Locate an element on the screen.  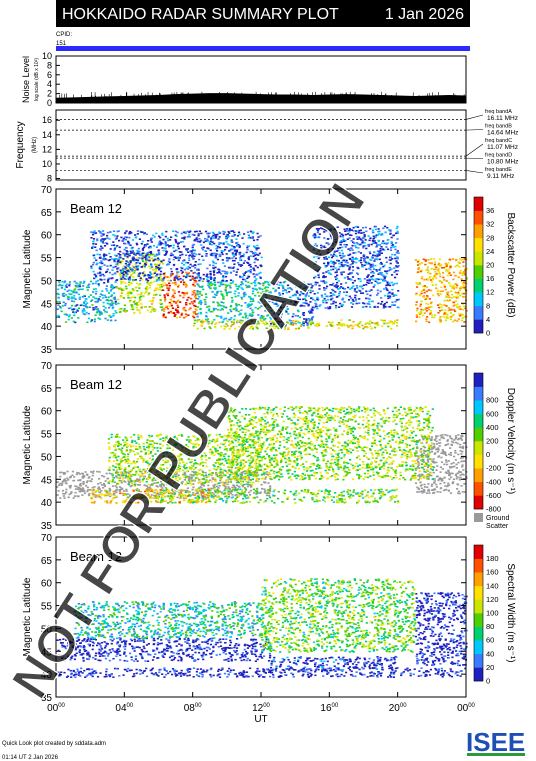
power-colorbar-tick: 32 is located at coordinates (490, 224).